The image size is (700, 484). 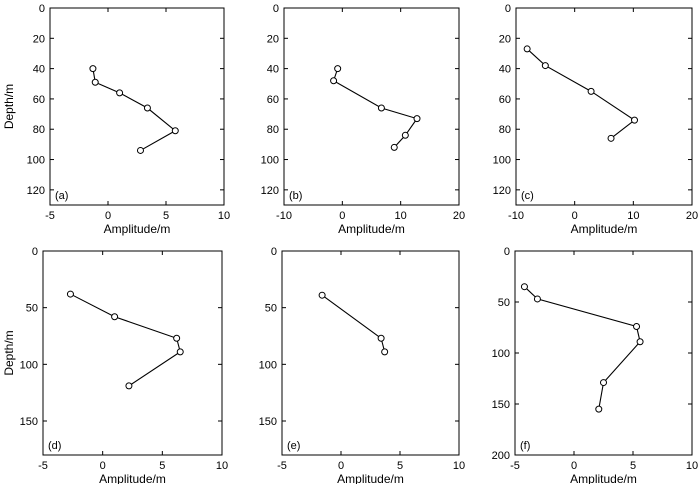 What do you see at coordinates (501, 456) in the screenshot?
I see `y-tick-label: 200` at bounding box center [501, 456].